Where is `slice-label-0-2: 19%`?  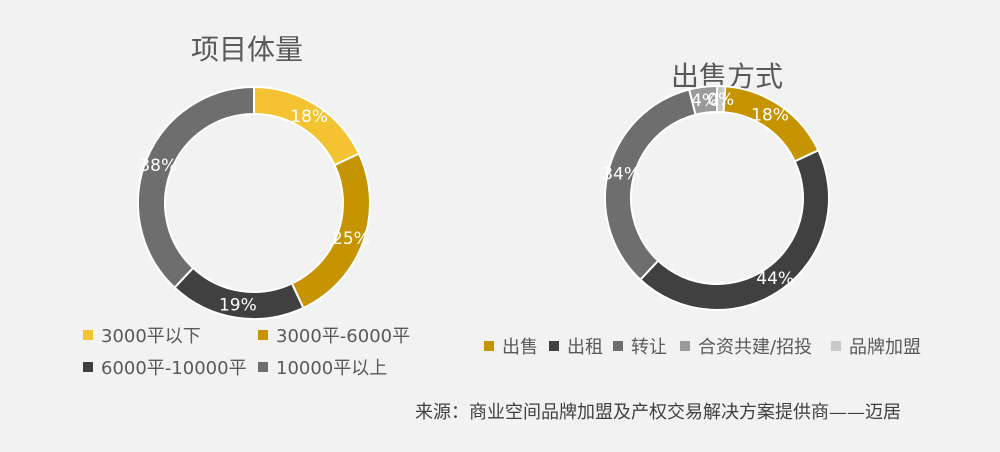 slice-label-0-2: 19% is located at coordinates (238, 306).